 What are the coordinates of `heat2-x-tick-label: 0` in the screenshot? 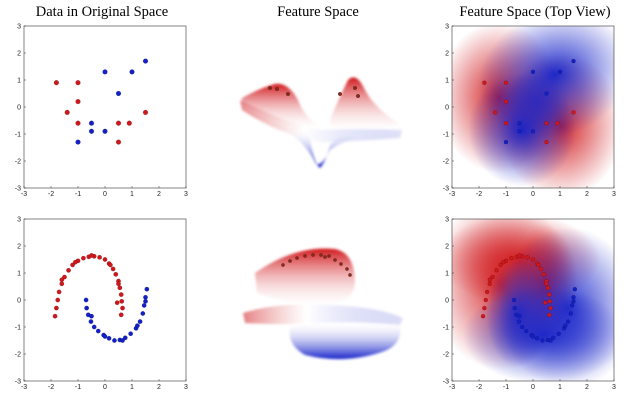 It's located at (533, 387).